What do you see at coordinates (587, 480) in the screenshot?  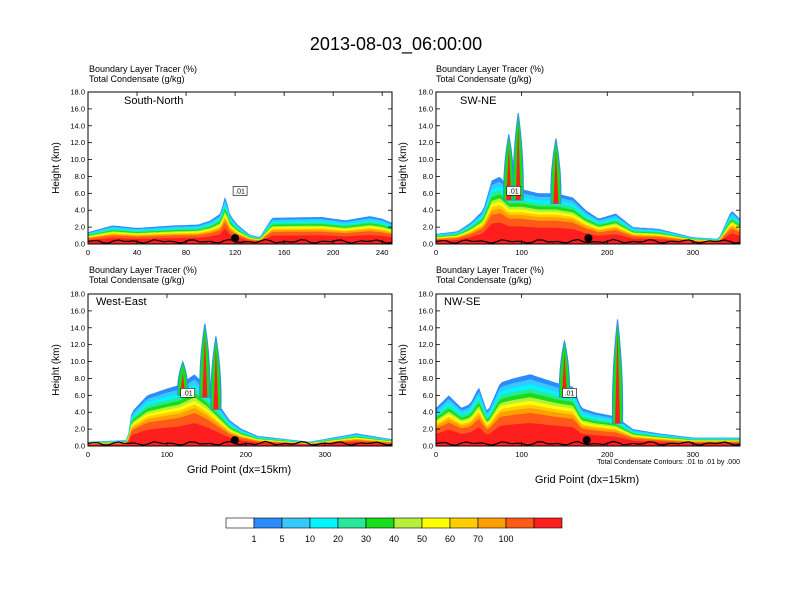 I see `x-axis-label: Grid Point (dx=15km)` at bounding box center [587, 480].